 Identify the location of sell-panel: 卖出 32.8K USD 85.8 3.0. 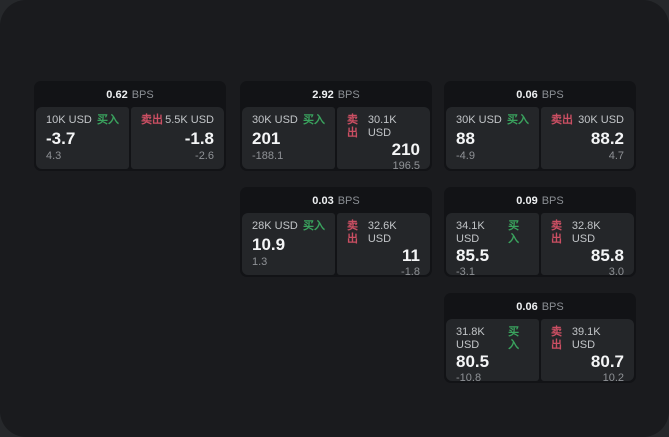
(587, 245).